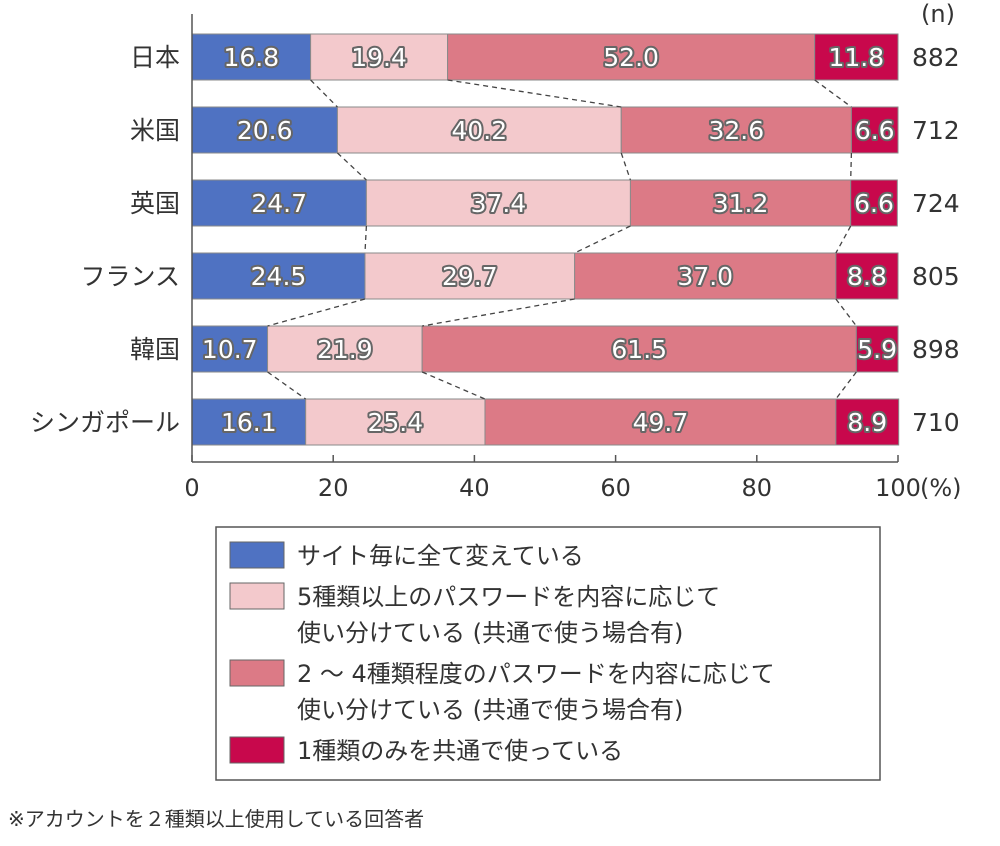  I want to click on n-value: 882, so click(936, 57).